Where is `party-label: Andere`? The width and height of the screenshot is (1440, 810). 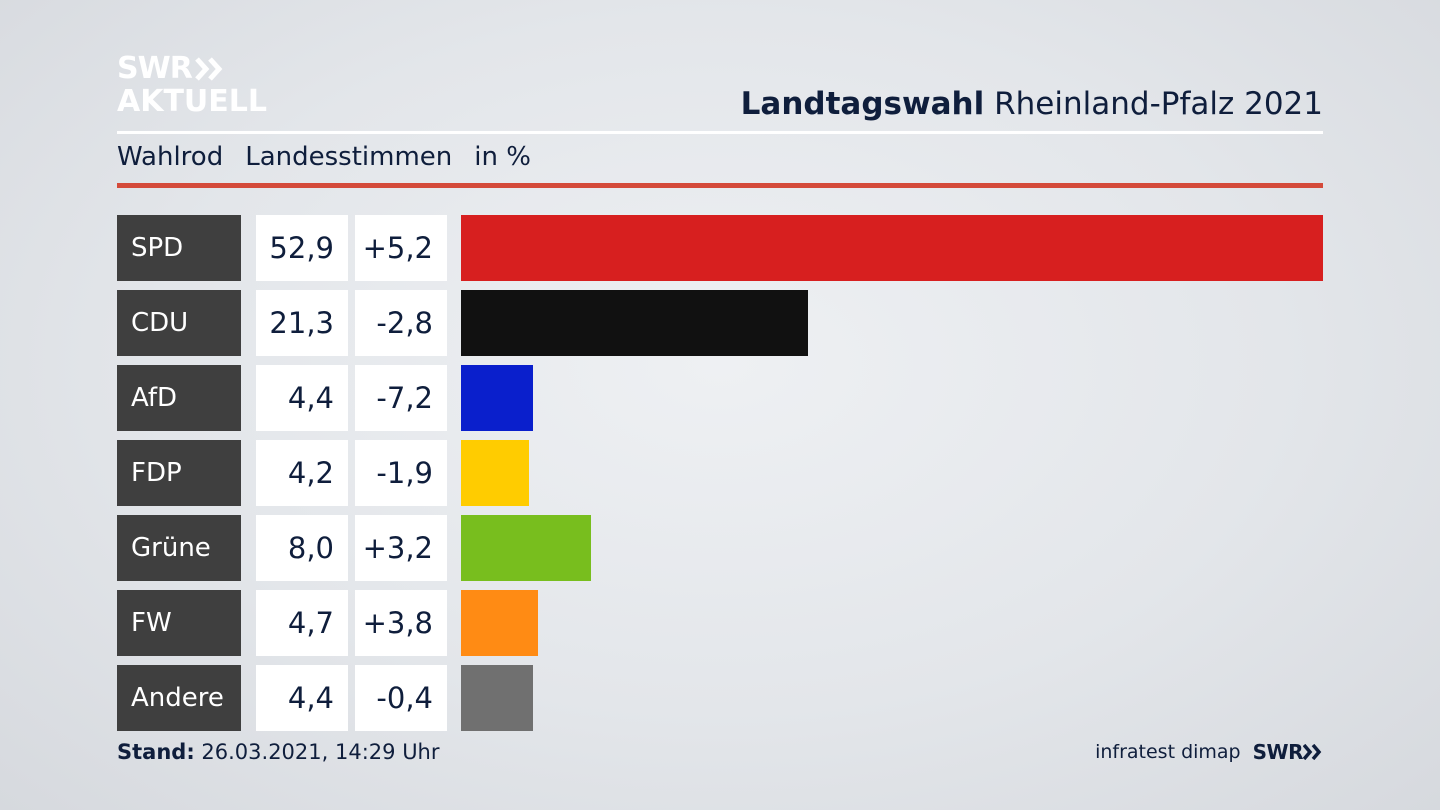
party-label: Andere is located at coordinates (179, 698).